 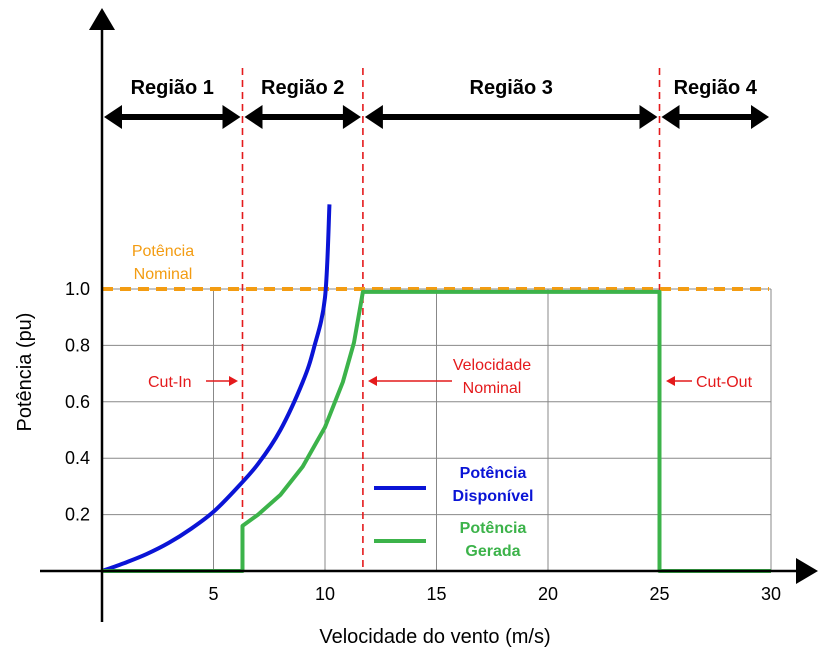 I want to click on nominal-speed-label-line2: Nominal, so click(x=492, y=388).